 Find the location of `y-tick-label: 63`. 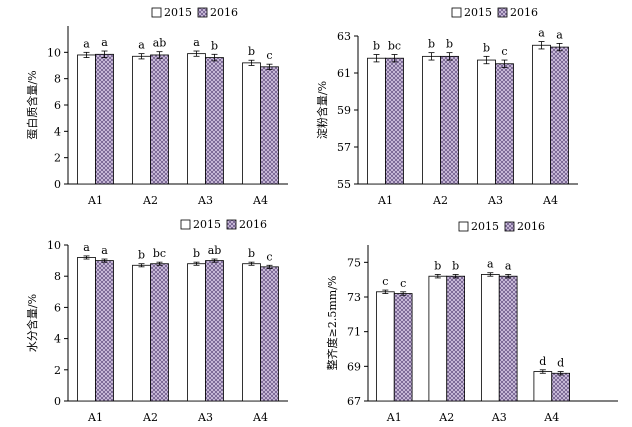

y-tick-label: 63 is located at coordinates (344, 36).